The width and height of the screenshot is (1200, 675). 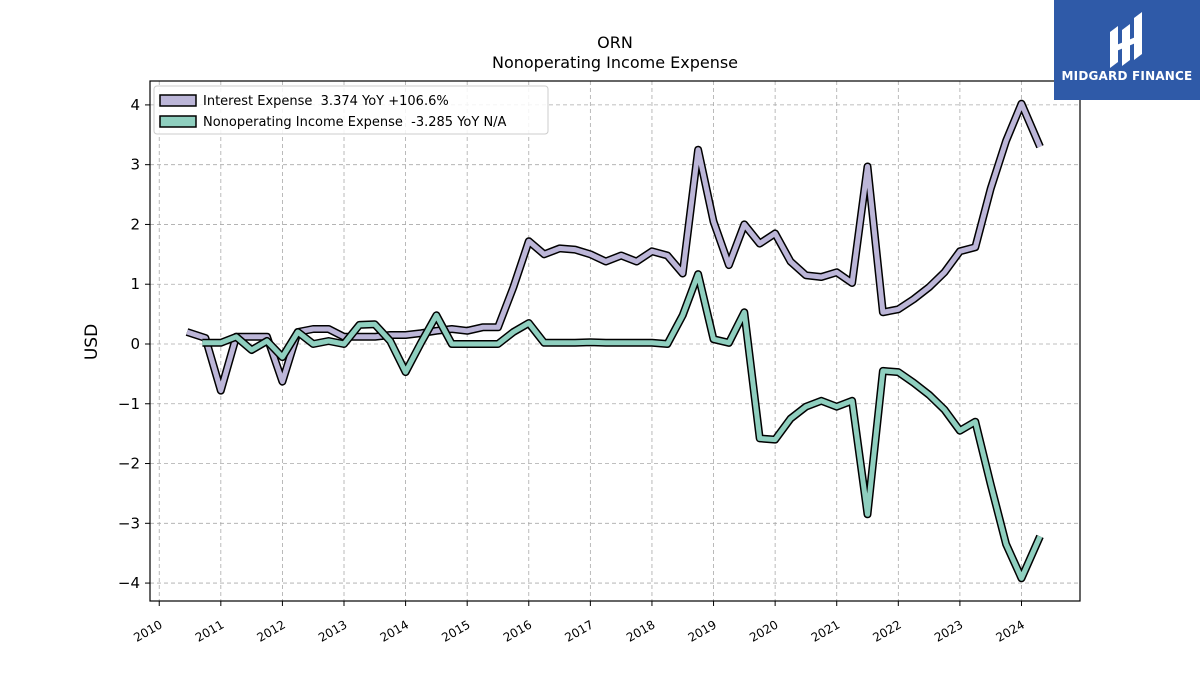 I want to click on x-tick-label: 2013, so click(x=332, y=630).